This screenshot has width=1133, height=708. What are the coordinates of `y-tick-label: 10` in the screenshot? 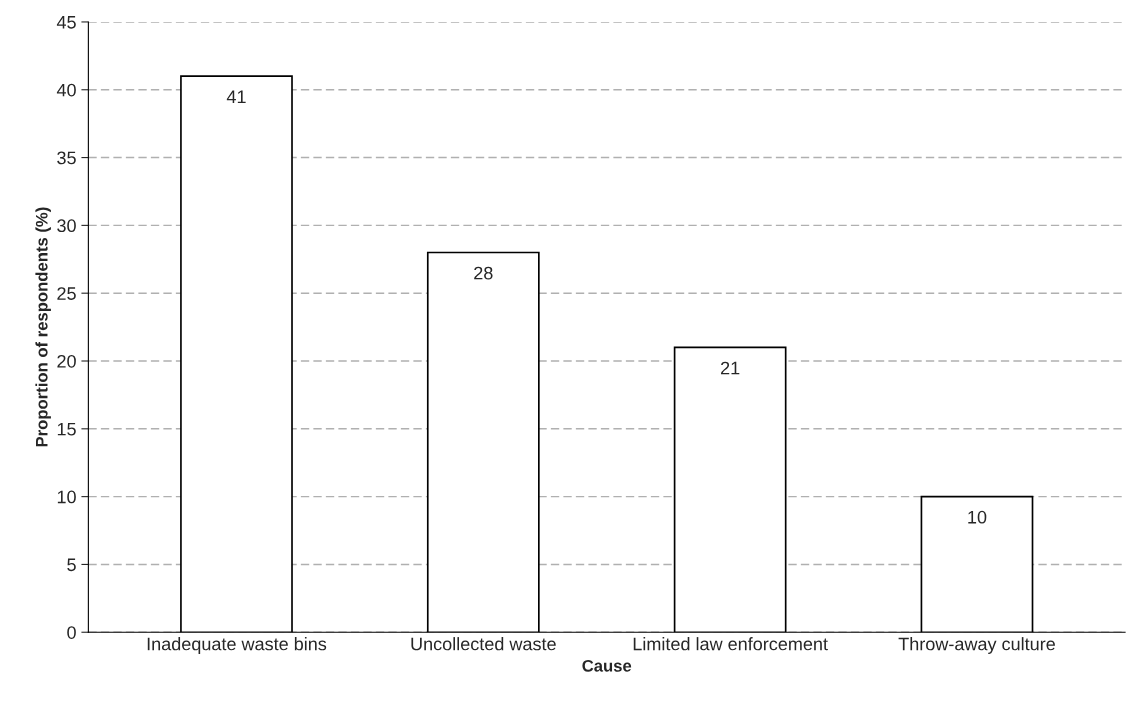 It's located at (66, 497).